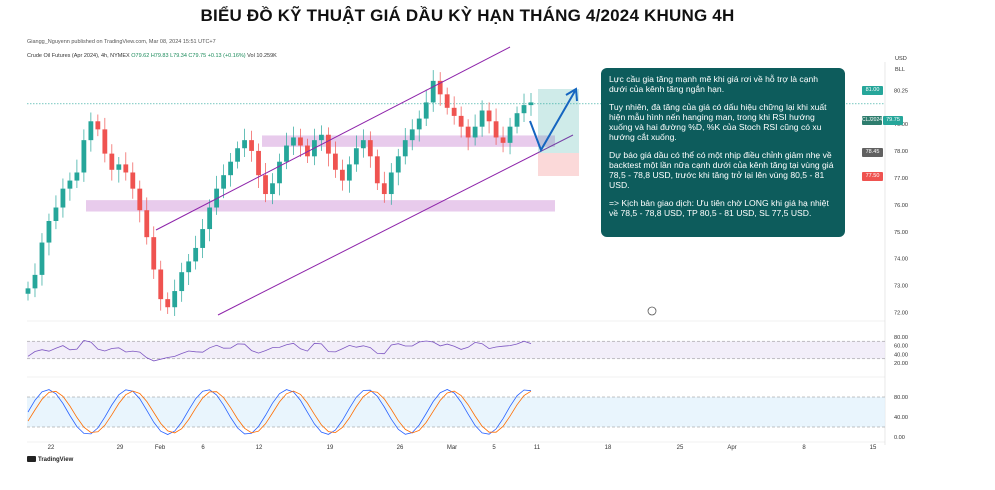 This screenshot has width=995, height=490. What do you see at coordinates (901, 260) in the screenshot?
I see `price-tick: 74.00` at bounding box center [901, 260].